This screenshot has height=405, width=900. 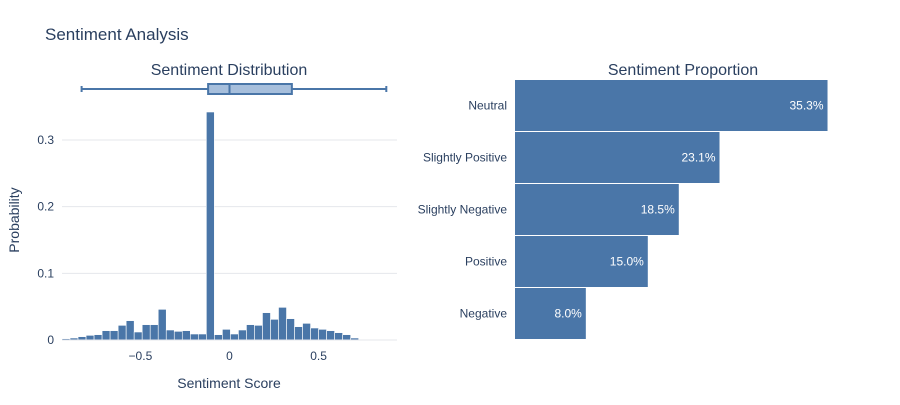 I want to click on x-tick-label: 0.5, so click(x=318, y=356).